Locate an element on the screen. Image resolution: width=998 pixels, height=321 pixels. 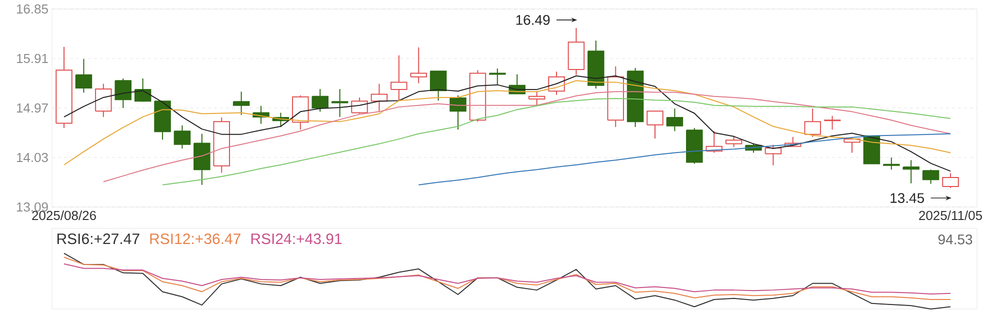
y-tick-label: 14.97 is located at coordinates (32, 108).